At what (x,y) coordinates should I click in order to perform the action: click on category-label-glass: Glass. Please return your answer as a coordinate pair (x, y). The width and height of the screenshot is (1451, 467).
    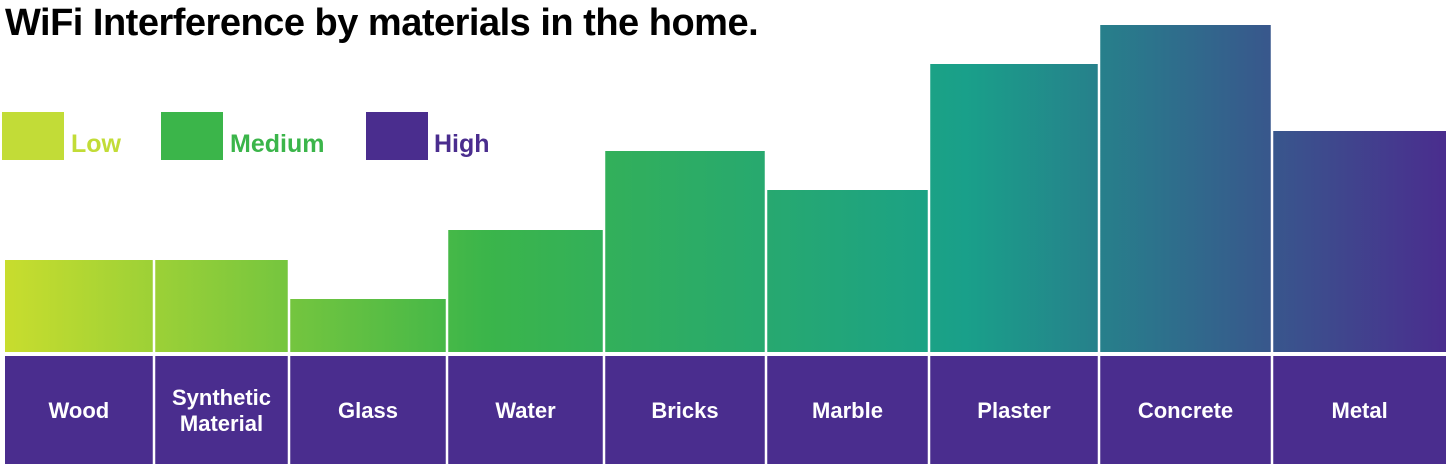
    Looking at the image, I should click on (368, 410).